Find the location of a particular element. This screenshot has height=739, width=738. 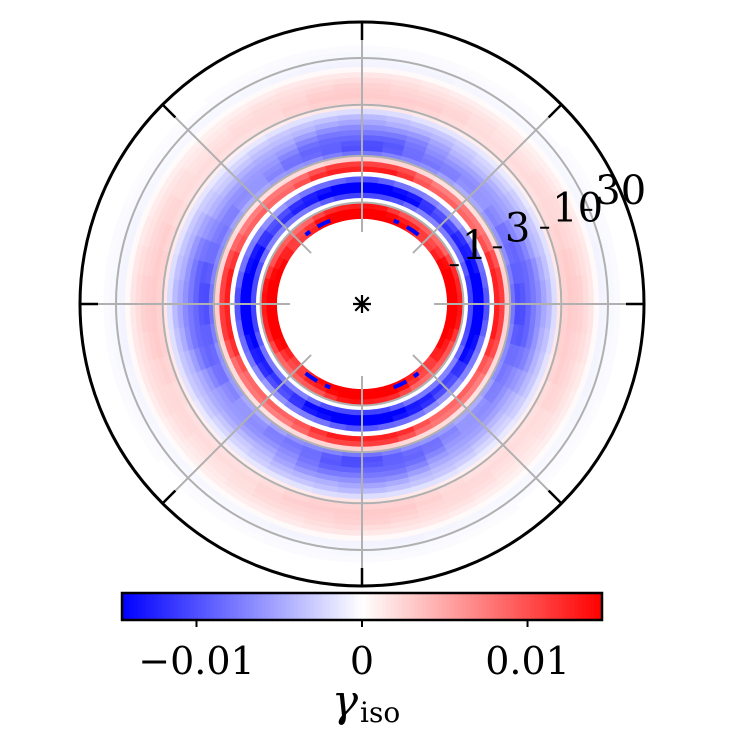

radial-tick-label: 3 is located at coordinates (517, 228).